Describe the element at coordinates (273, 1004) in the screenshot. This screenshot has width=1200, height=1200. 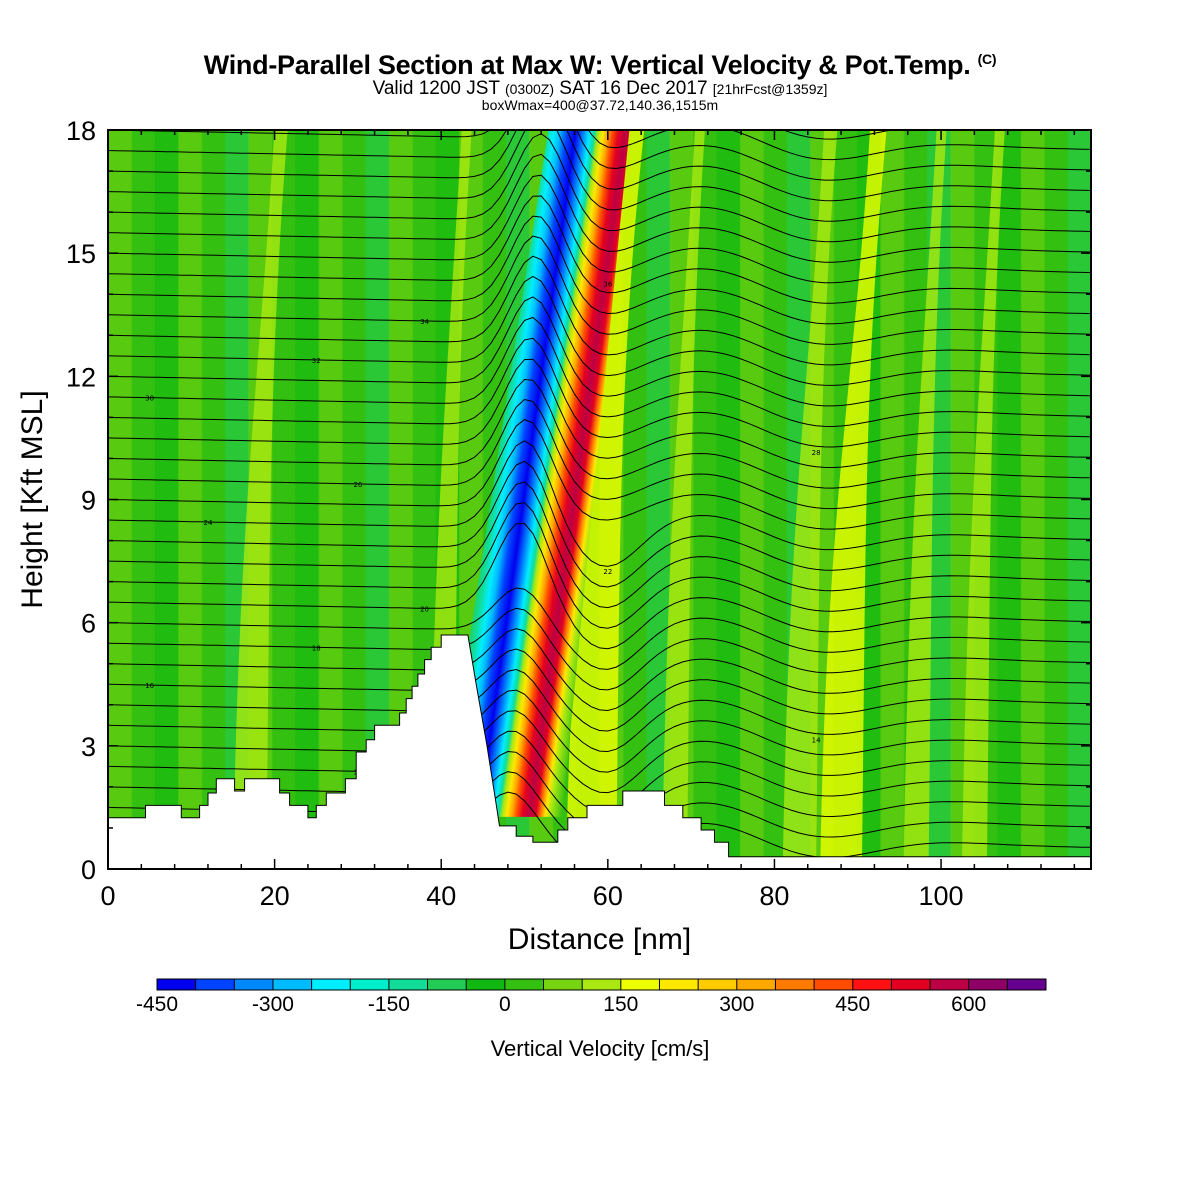
I see `colorbar-tick-label: -300` at that location.